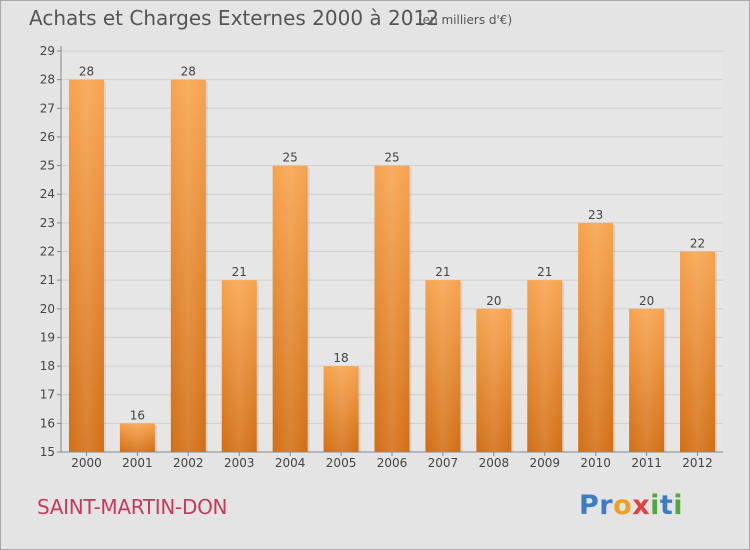 This screenshot has width=750, height=550. What do you see at coordinates (606, 505) in the screenshot?
I see `logo-letter: r` at bounding box center [606, 505].